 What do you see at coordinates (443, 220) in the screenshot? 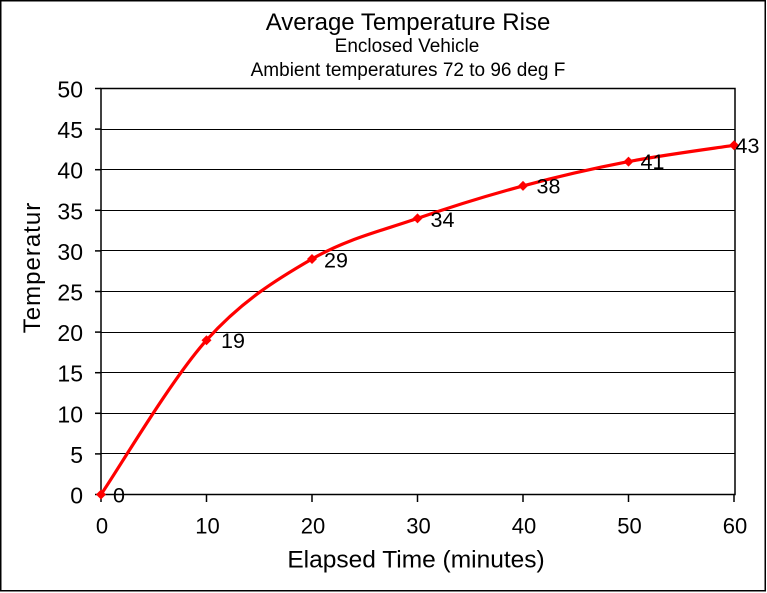
I see `svg-text: 34` at bounding box center [443, 220].